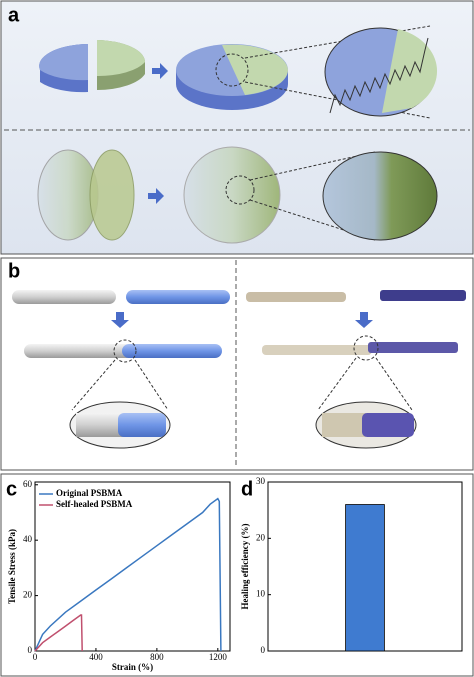  What do you see at coordinates (365, 578) in the screenshot?
I see `bar` at bounding box center [365, 578].